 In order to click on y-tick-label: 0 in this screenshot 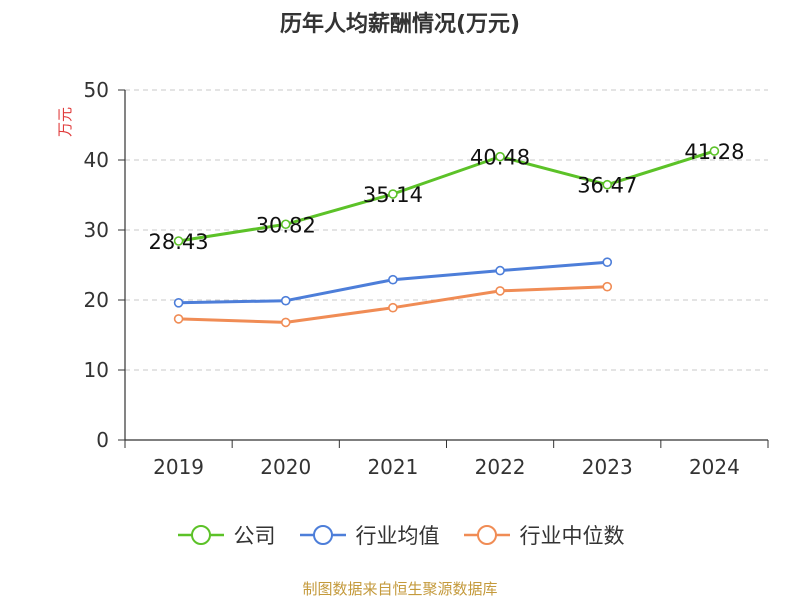, I will do `click(102, 440)`.